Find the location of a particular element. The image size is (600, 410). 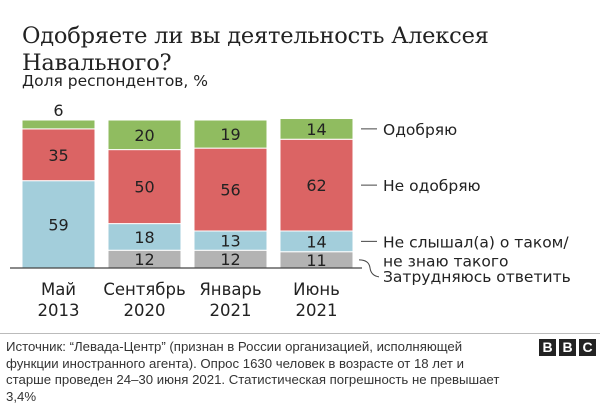

legend-label: Затрудняюсь ответить is located at coordinates (477, 277).